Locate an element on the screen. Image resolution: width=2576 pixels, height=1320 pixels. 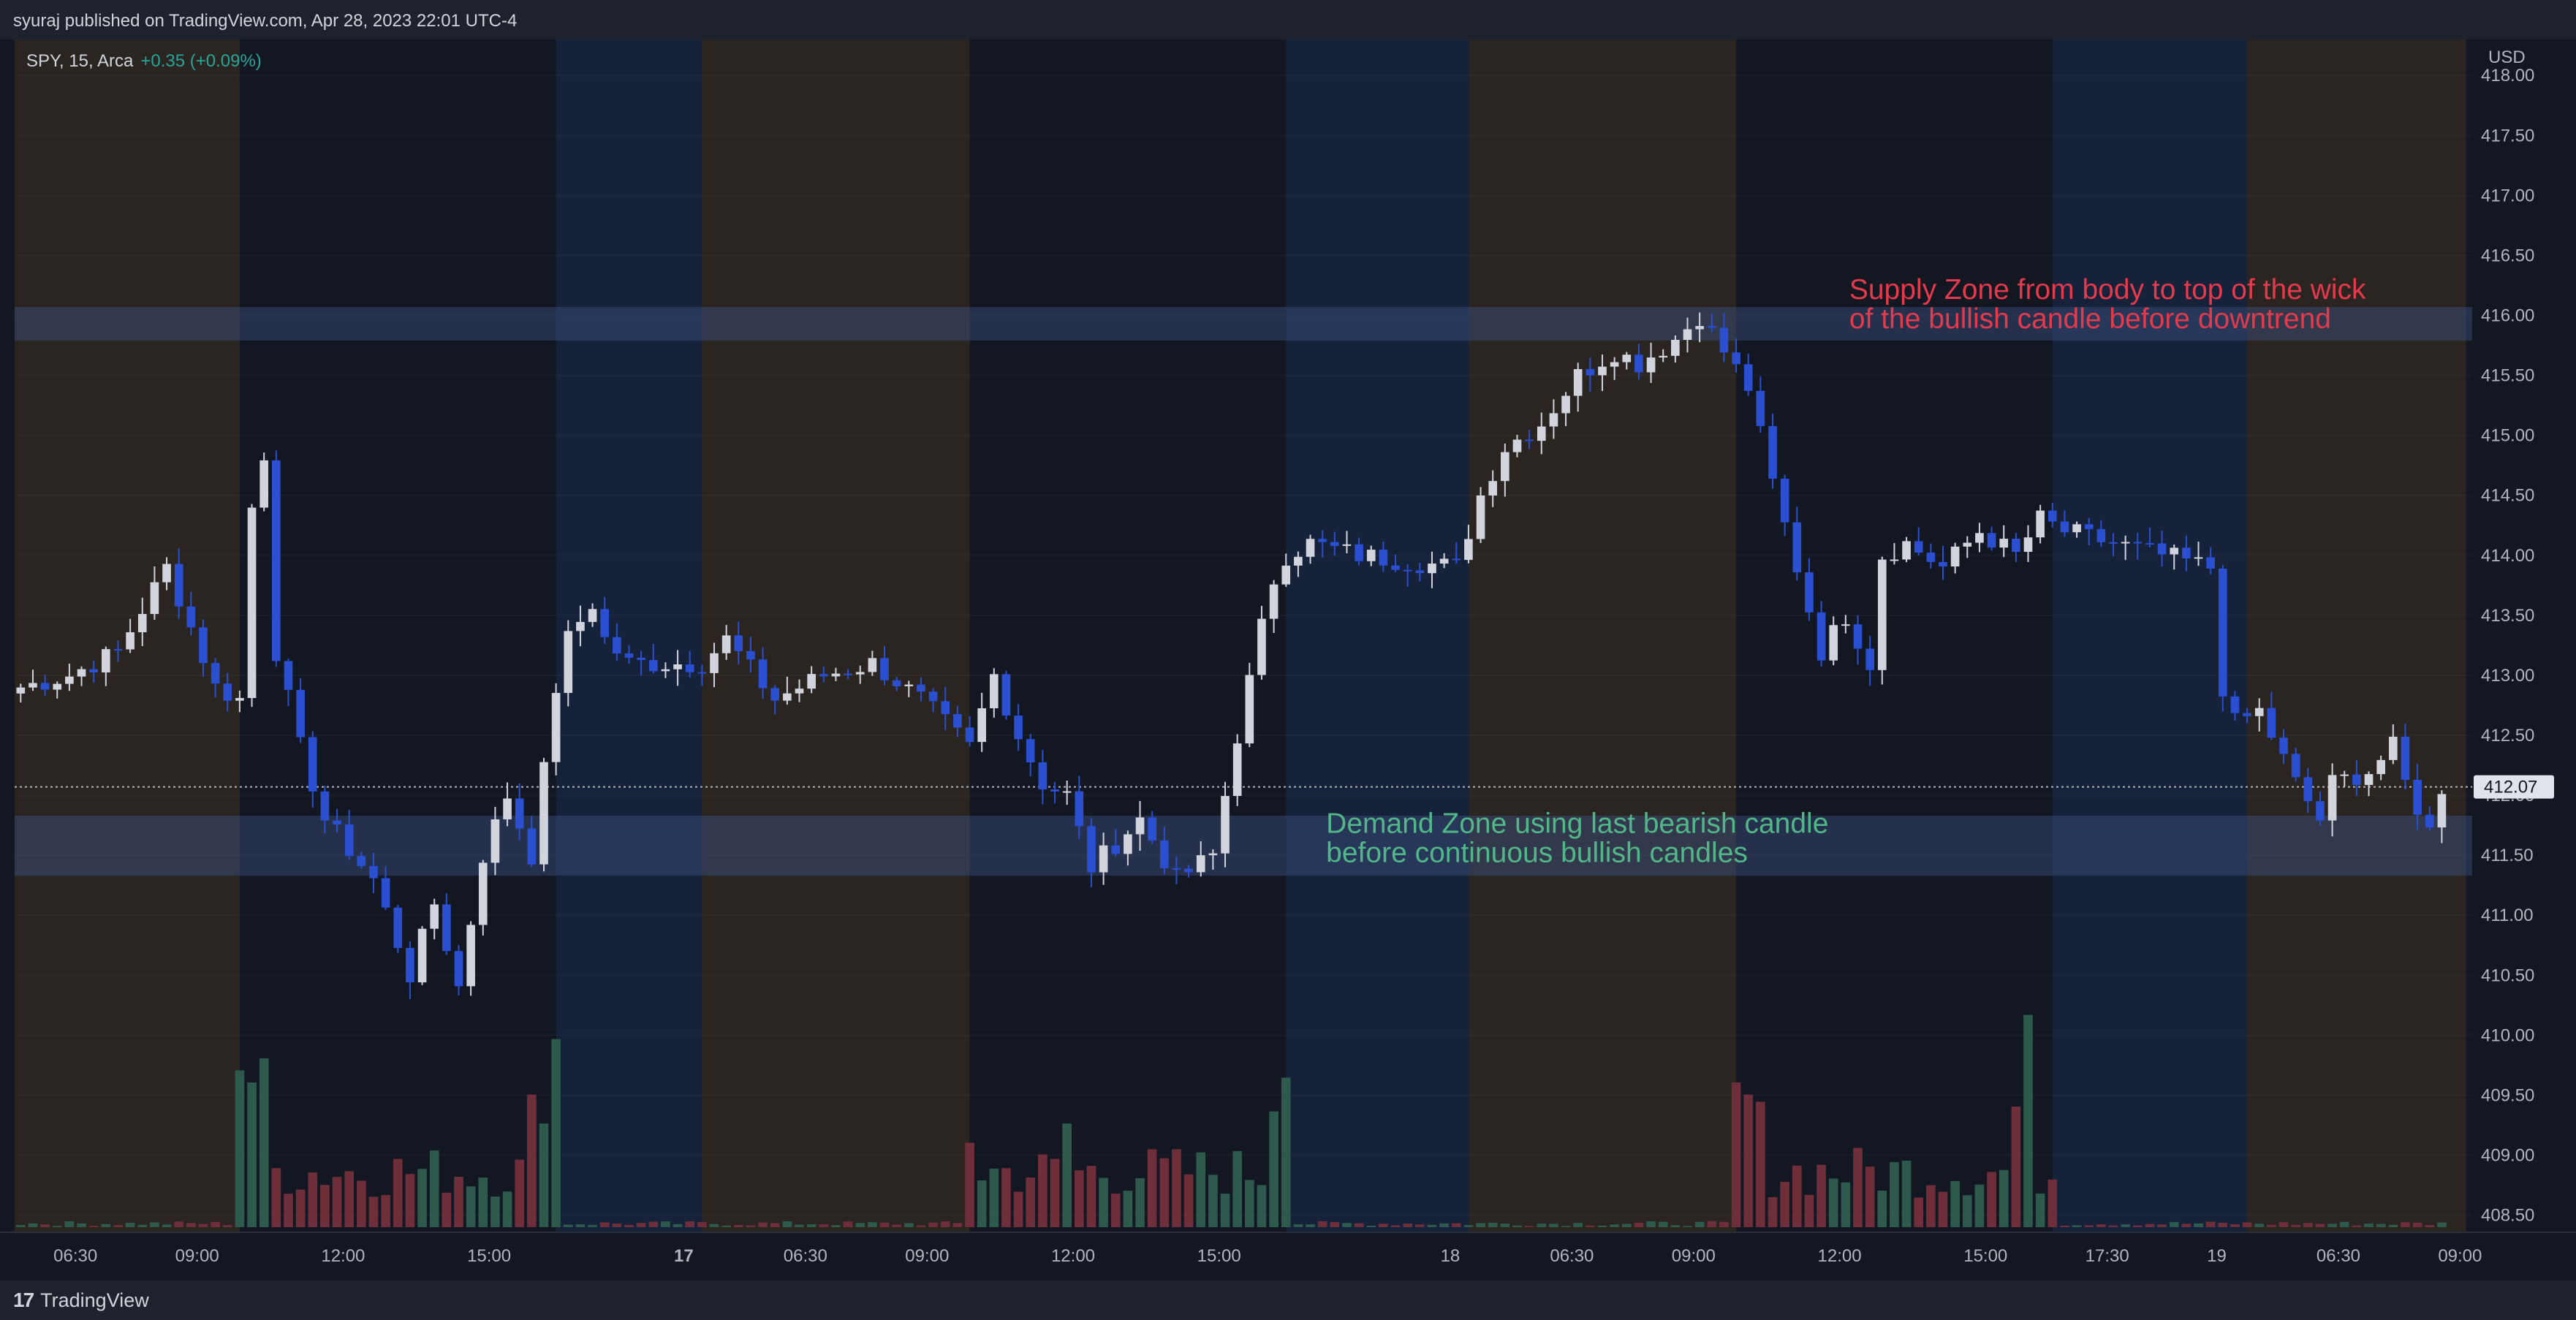
footer-bar: 17 TradingView is located at coordinates (1288, 1300).